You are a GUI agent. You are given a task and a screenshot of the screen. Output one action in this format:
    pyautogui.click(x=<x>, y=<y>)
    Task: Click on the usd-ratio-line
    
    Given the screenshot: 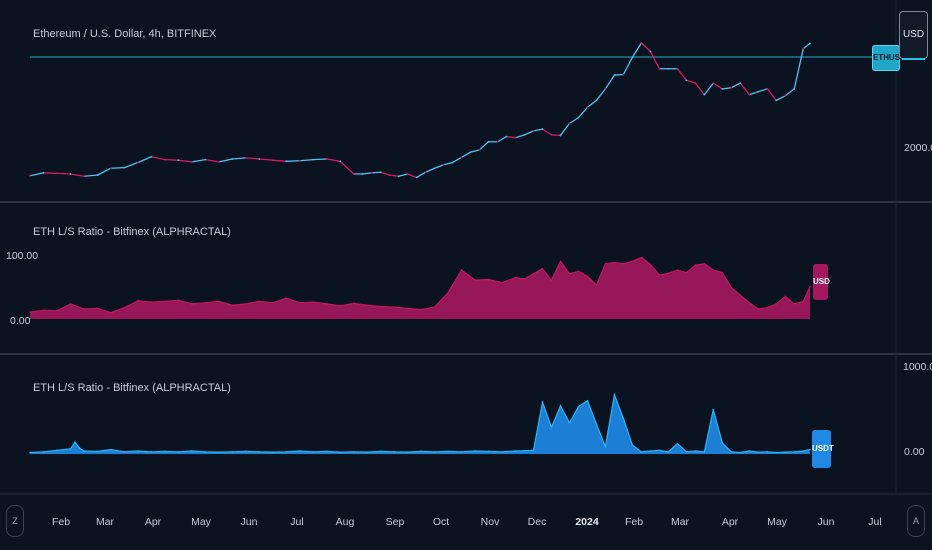 What is the action you would take?
    pyautogui.click(x=420, y=285)
    